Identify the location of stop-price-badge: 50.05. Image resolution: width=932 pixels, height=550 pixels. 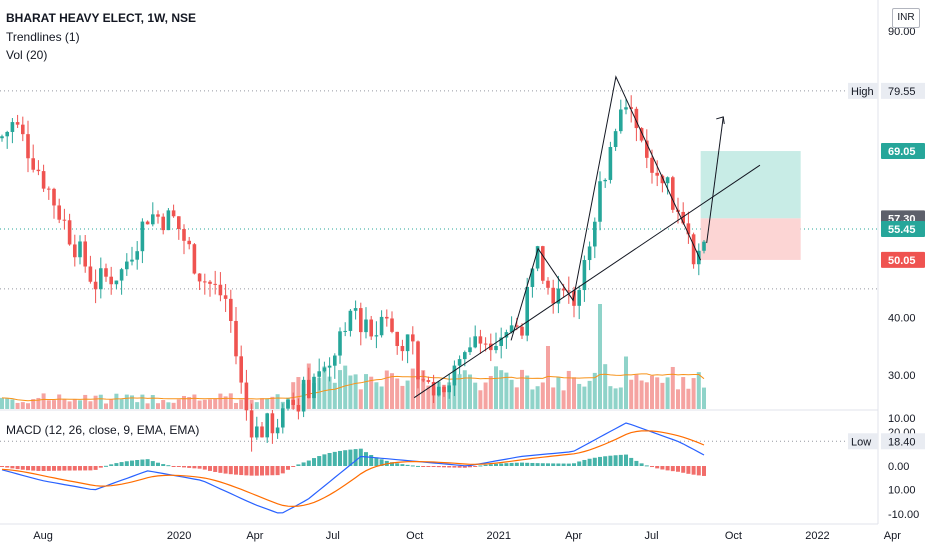
(902, 261).